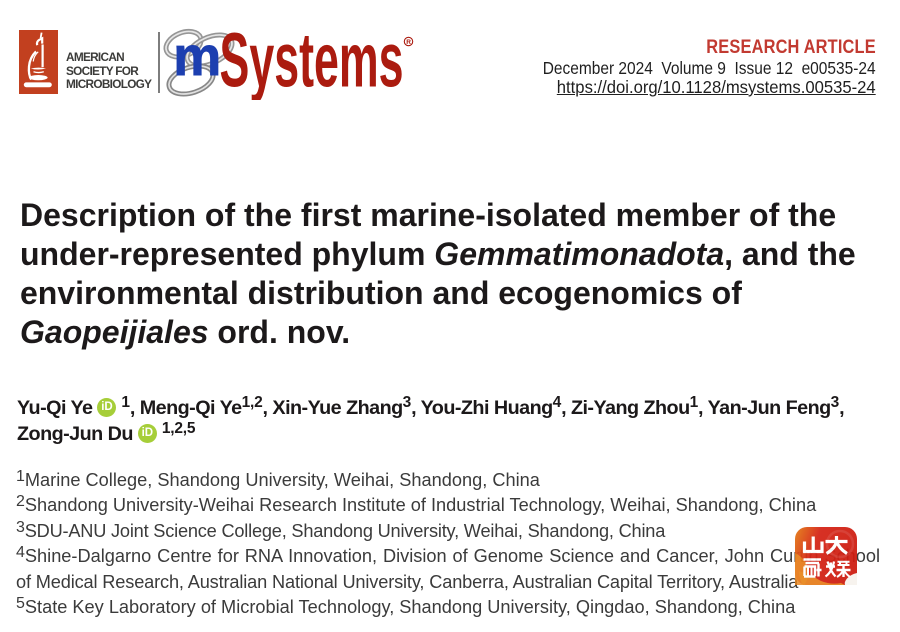 The width and height of the screenshot is (900, 632). What do you see at coordinates (312, 62) in the screenshot?
I see `svg-text: Systems` at bounding box center [312, 62].